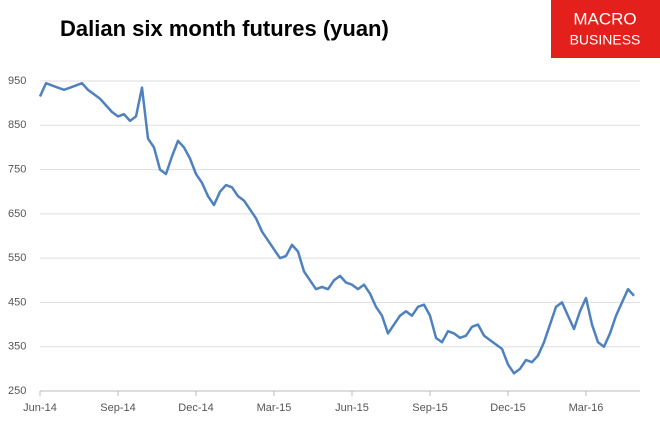 Image resolution: width=660 pixels, height=423 pixels. What do you see at coordinates (17, 302) in the screenshot?
I see `y-tick-label: 450` at bounding box center [17, 302].